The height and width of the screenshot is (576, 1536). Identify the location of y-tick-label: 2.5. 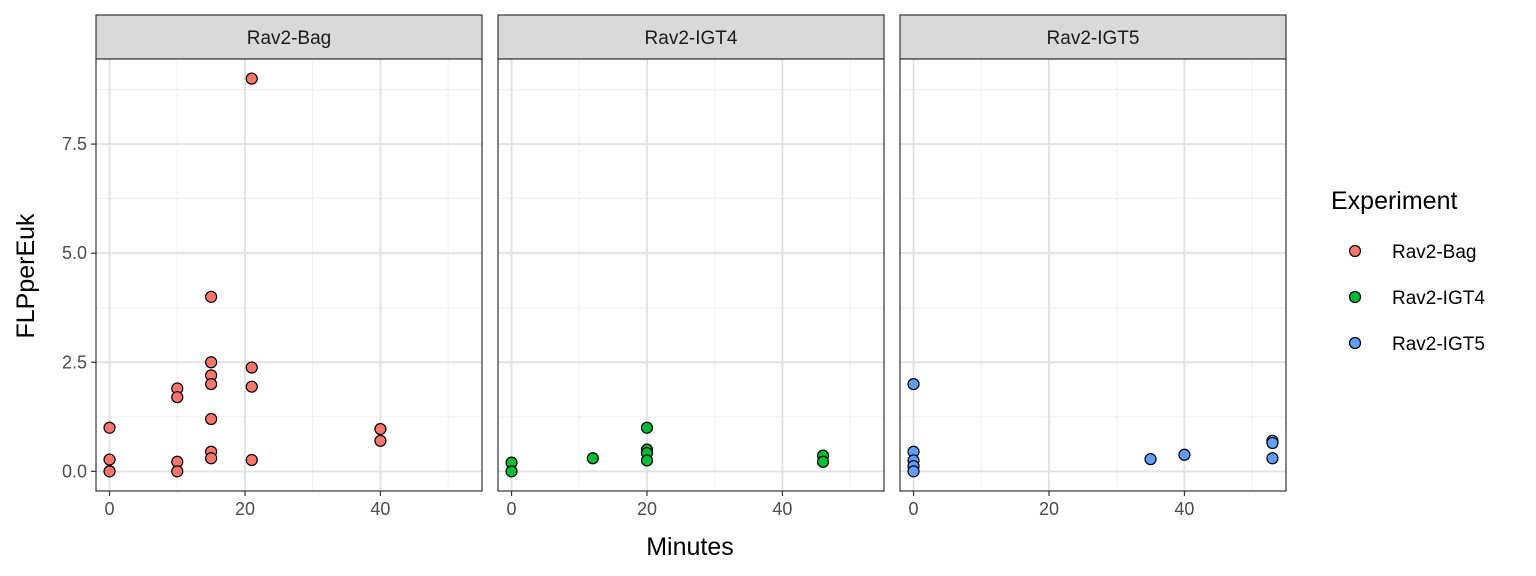
(74, 362).